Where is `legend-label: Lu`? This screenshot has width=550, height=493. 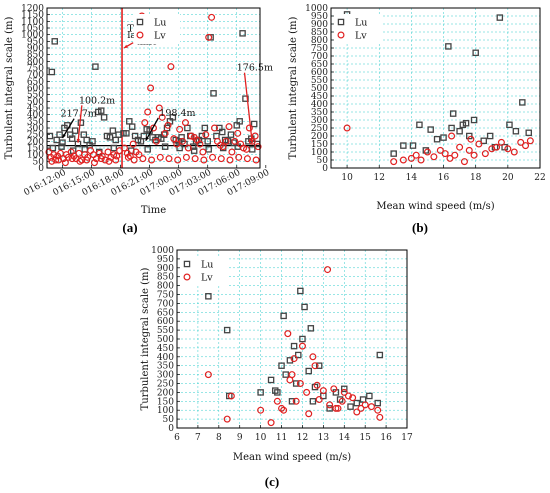 legend-label: Lu is located at coordinates (361, 23).